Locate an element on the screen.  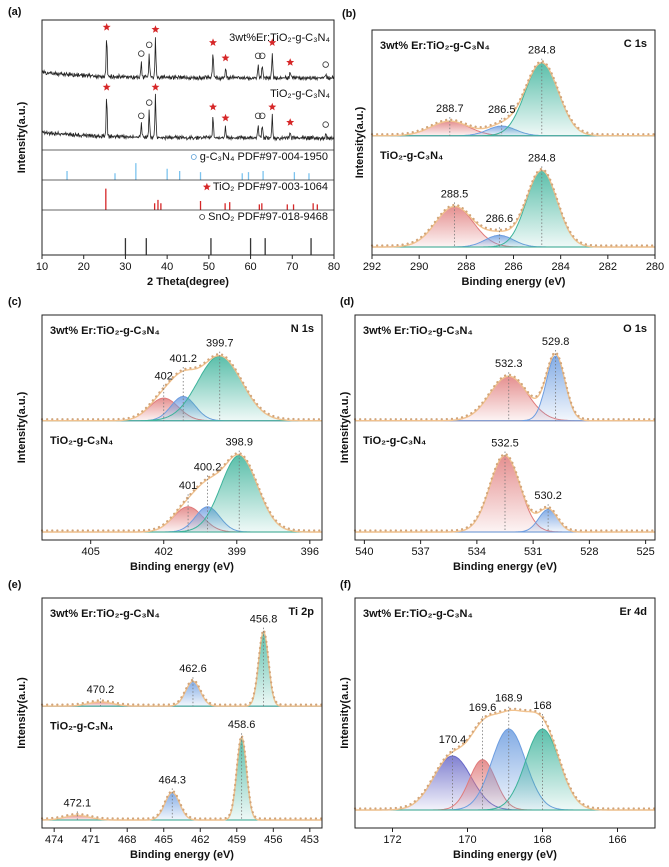
x-tick-label: 286 is located at coordinates (513, 267).